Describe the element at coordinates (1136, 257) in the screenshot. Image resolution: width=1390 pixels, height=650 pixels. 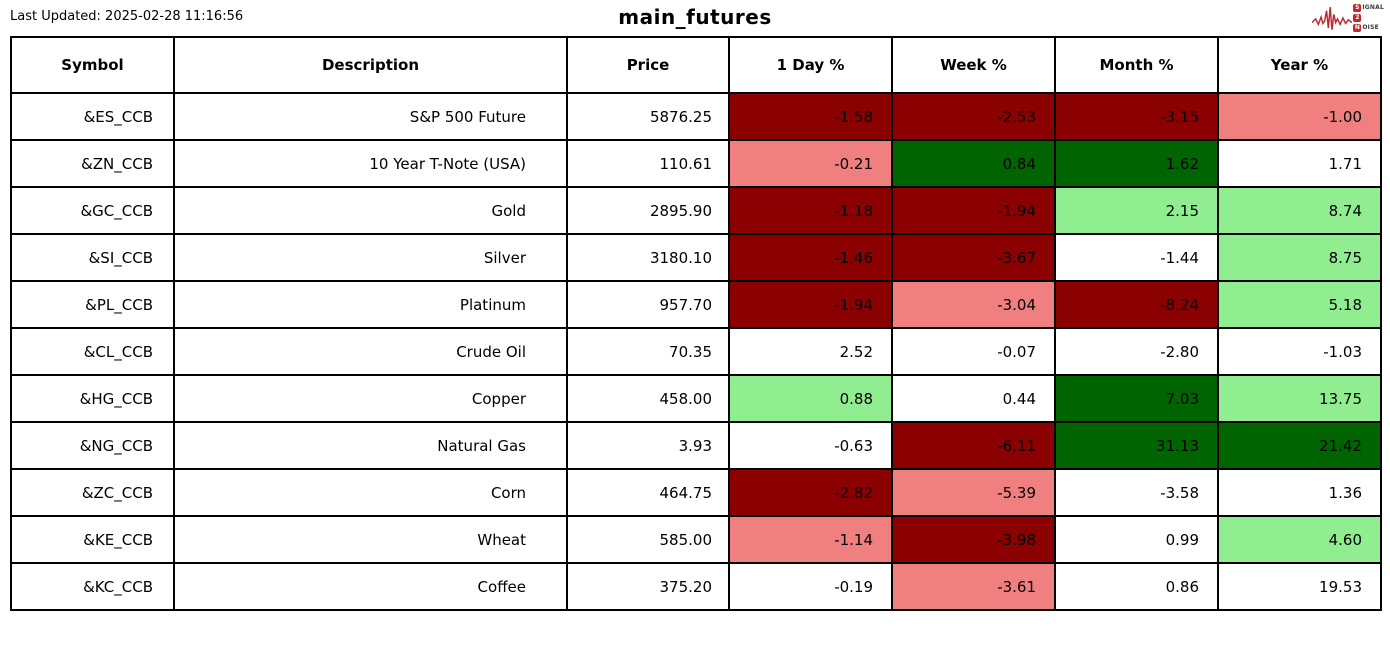
I see `month-pct-cell: -1.44` at that location.